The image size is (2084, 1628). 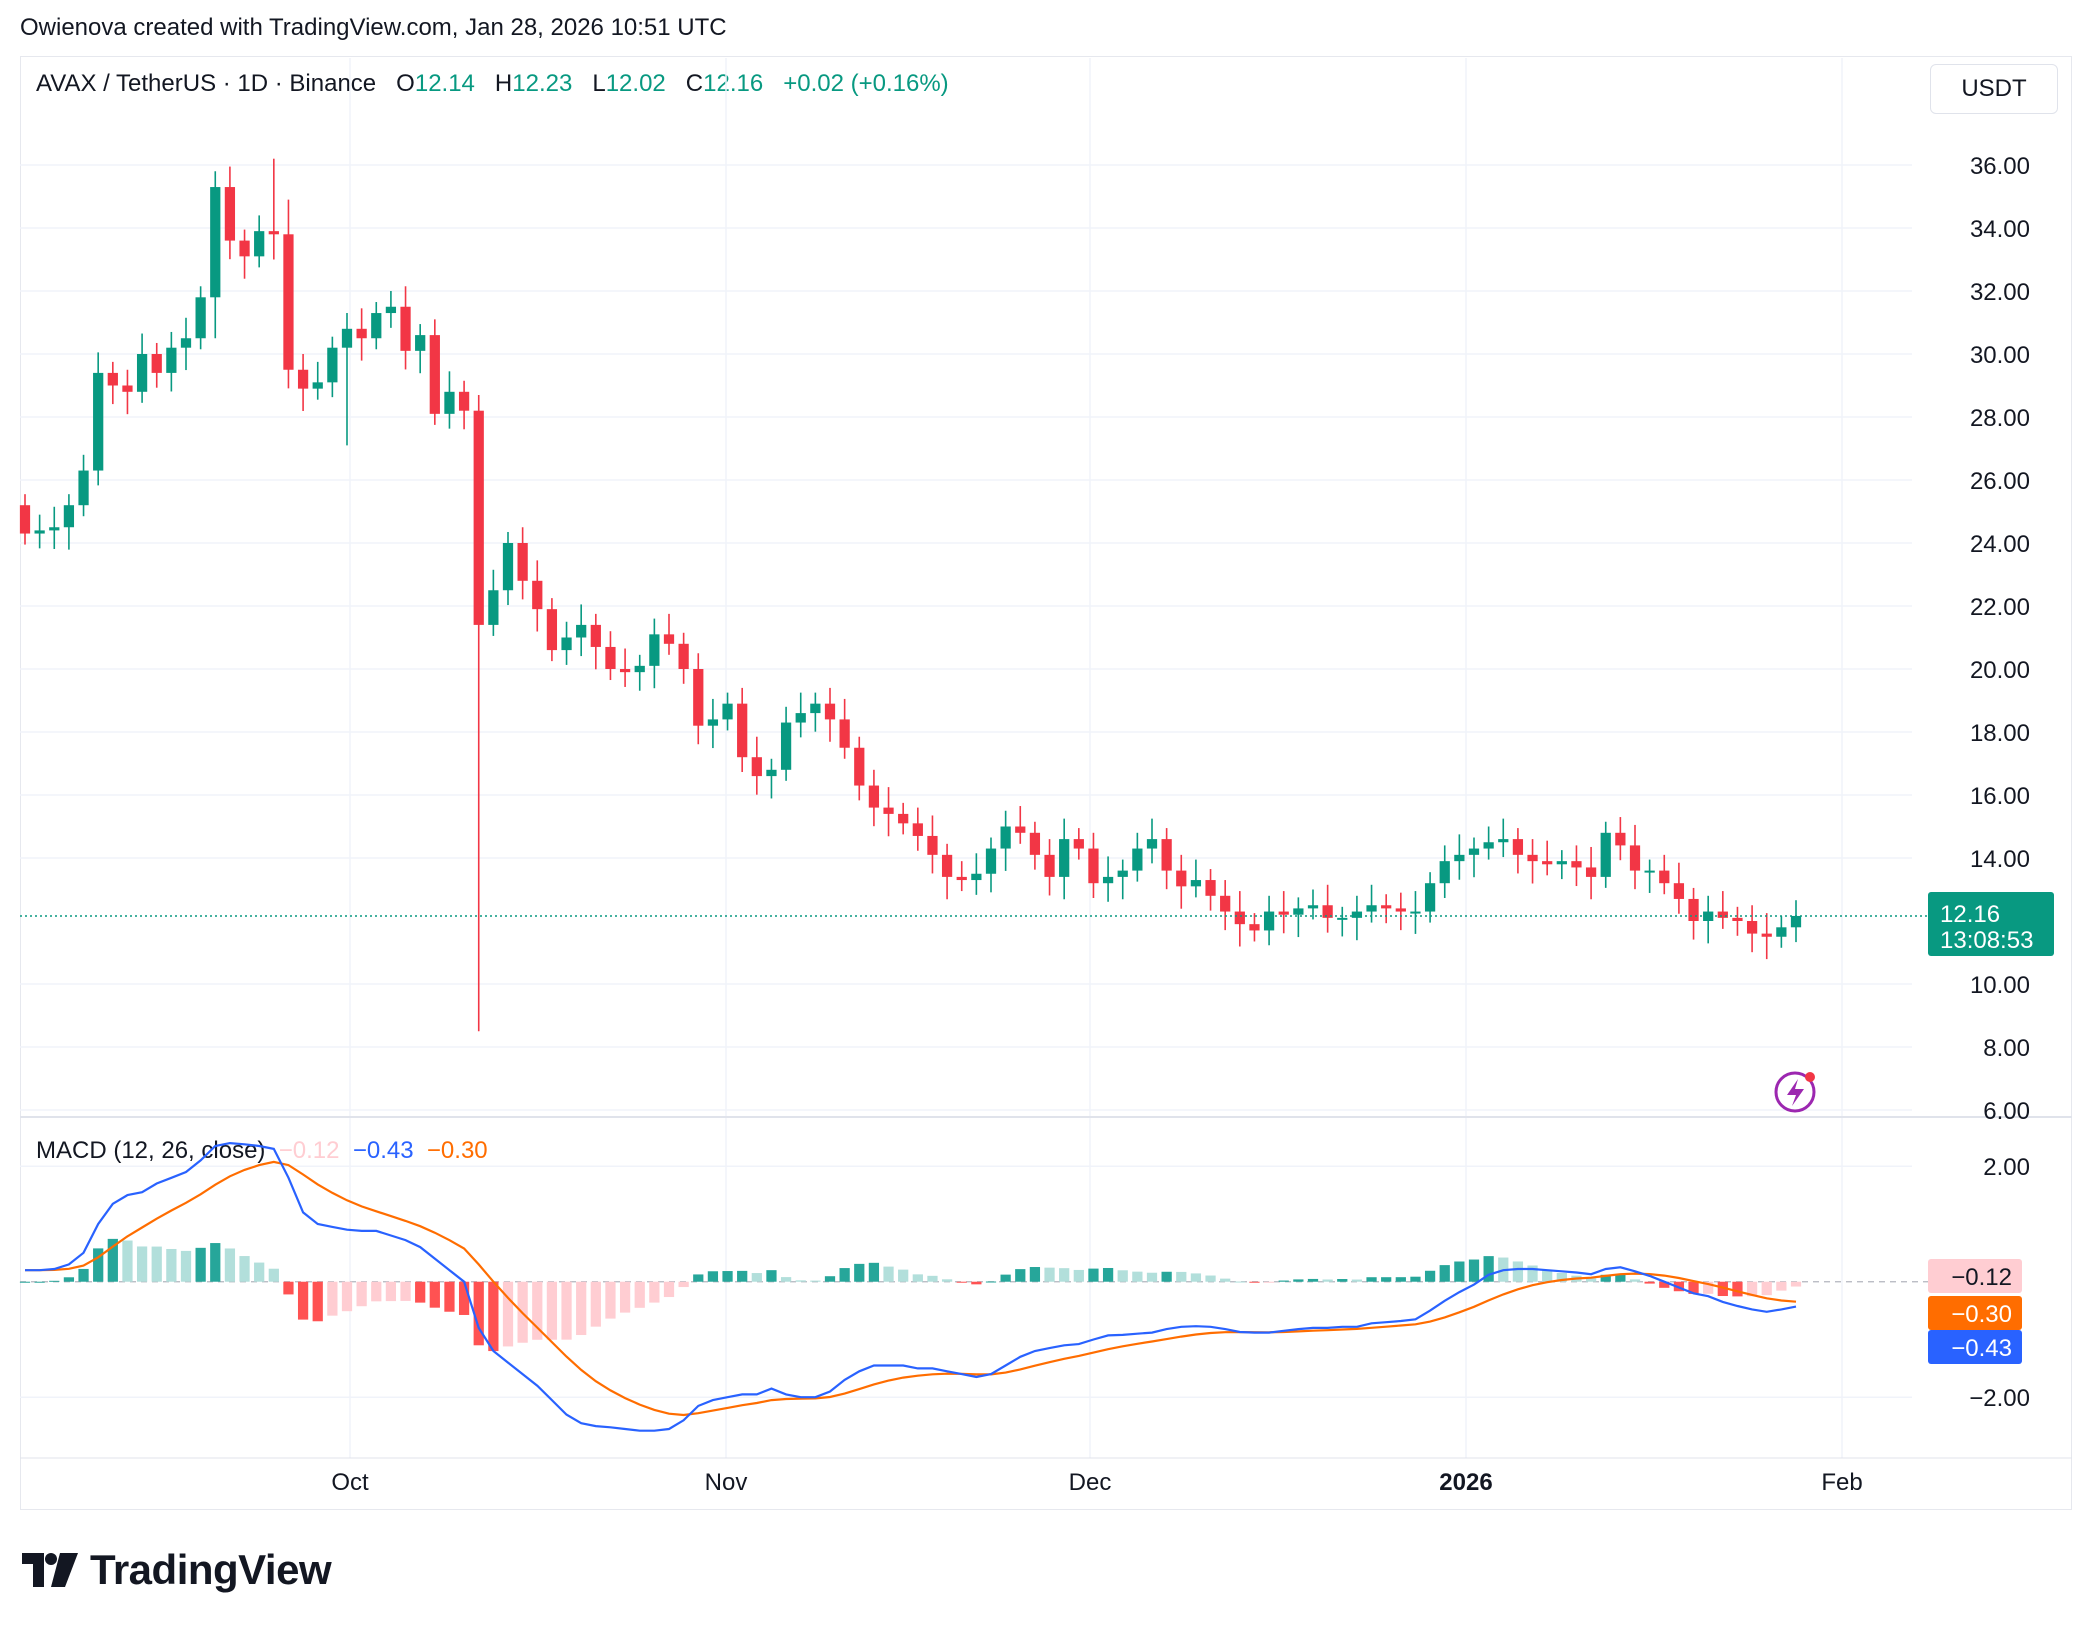 What do you see at coordinates (206, 83) in the screenshot?
I see `symbol-name: AVAX / TetherUS · 1D · Binance` at bounding box center [206, 83].